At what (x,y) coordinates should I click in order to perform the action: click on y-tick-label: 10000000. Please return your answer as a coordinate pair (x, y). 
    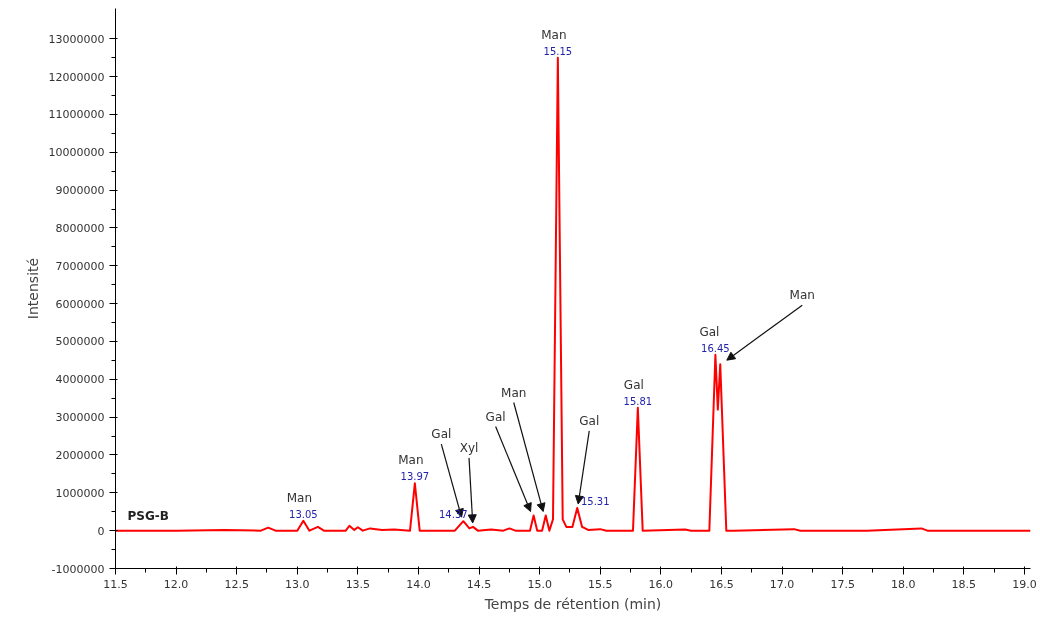
    Looking at the image, I should click on (76, 153).